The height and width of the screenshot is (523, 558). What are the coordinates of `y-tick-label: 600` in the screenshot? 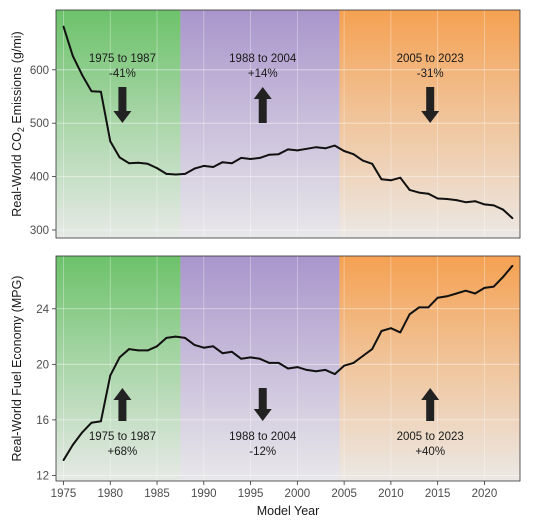 It's located at (39, 71).